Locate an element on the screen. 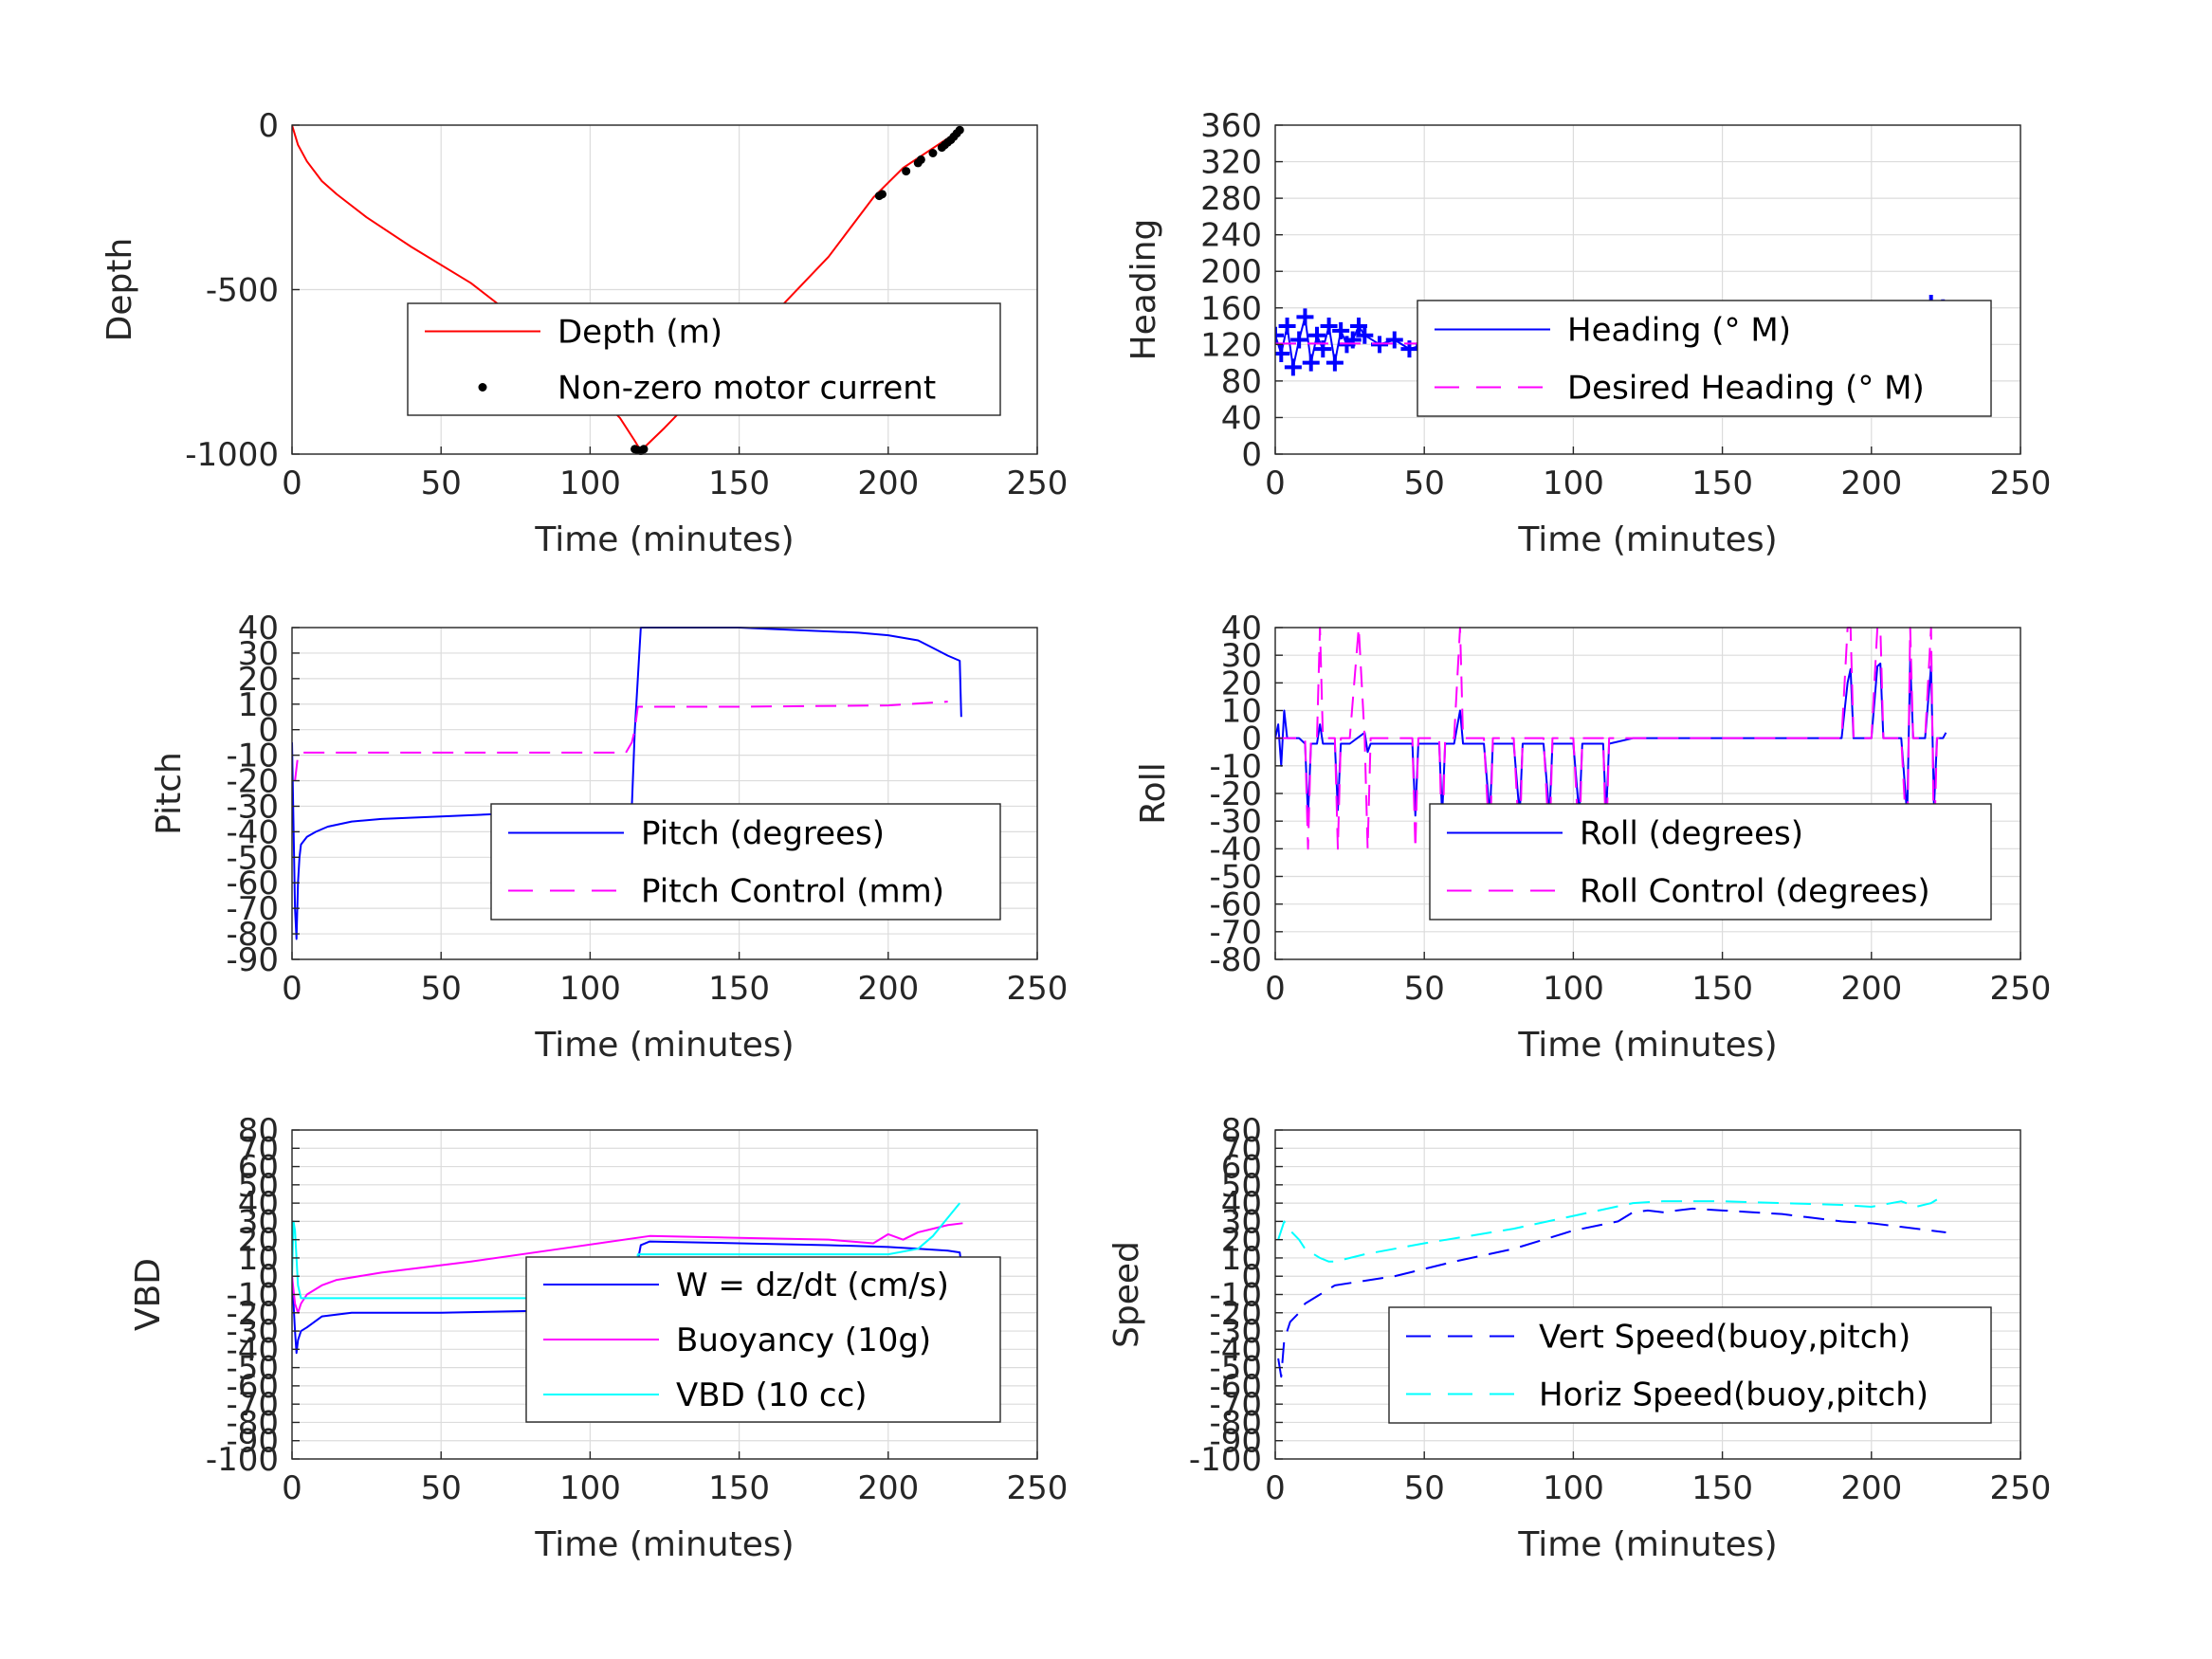 Image resolution: width=2212 pixels, height=1659 pixels. pitch-plot-ytick-label: 40 is located at coordinates (258, 628).